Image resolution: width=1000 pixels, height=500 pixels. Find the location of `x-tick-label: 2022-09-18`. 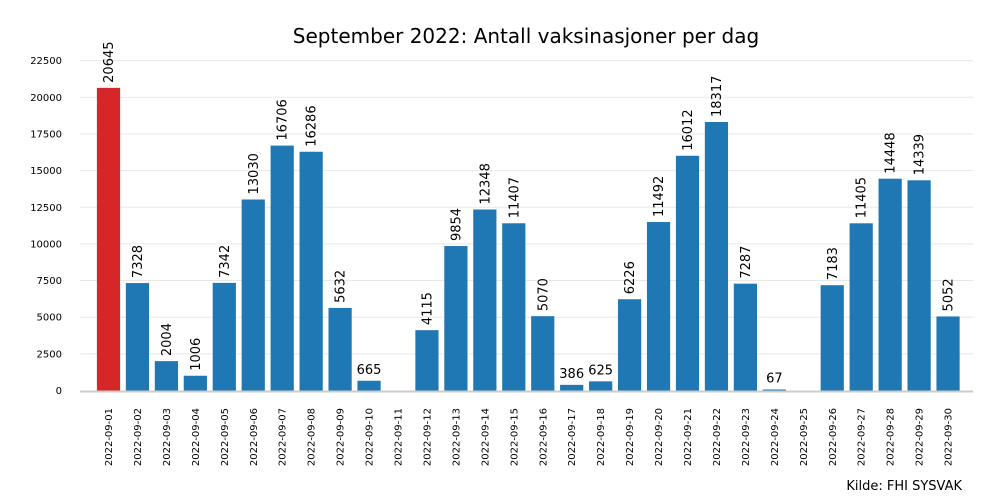

x-tick-label: 2022-09-18 is located at coordinates (601, 437).